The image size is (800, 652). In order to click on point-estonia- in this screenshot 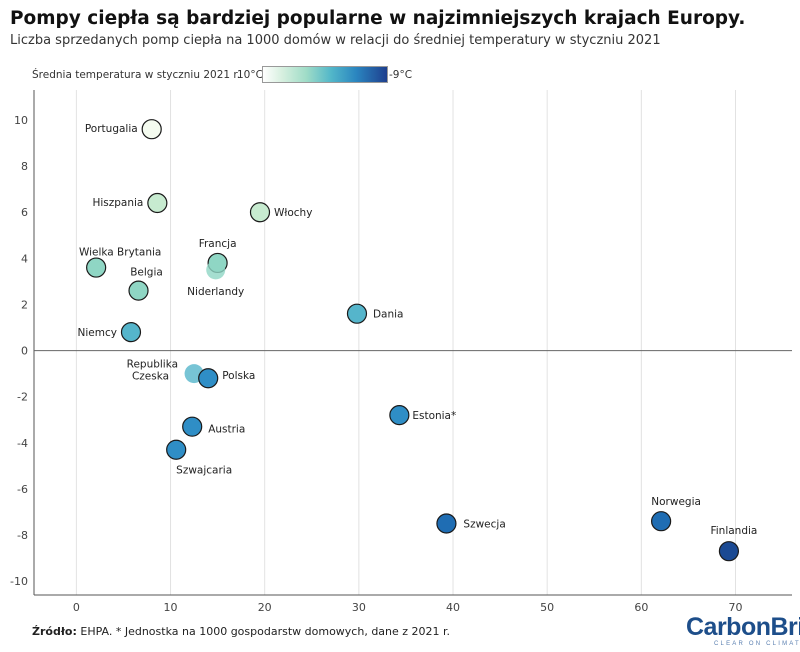, I will do `click(399, 415)`.